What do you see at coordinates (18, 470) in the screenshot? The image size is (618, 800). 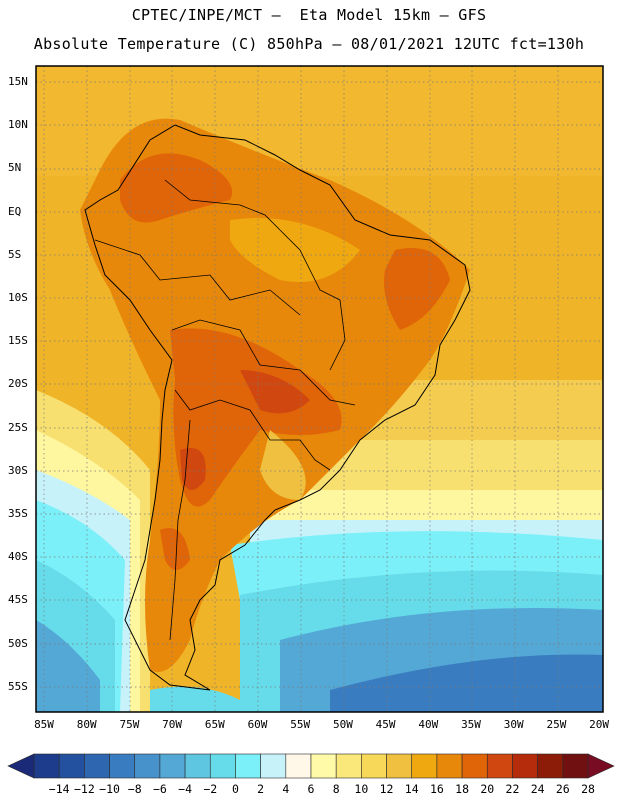 I see `latitude-label: 30S` at bounding box center [18, 470].